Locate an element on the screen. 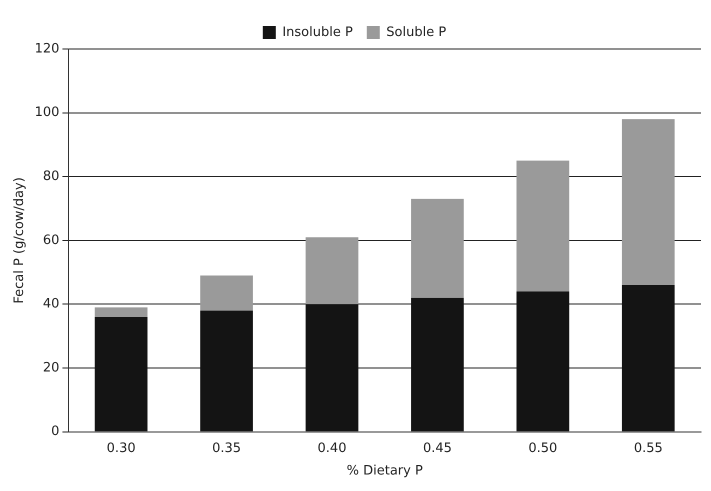 This screenshot has height=491, width=711. y-tick-label: 100 is located at coordinates (47, 112).